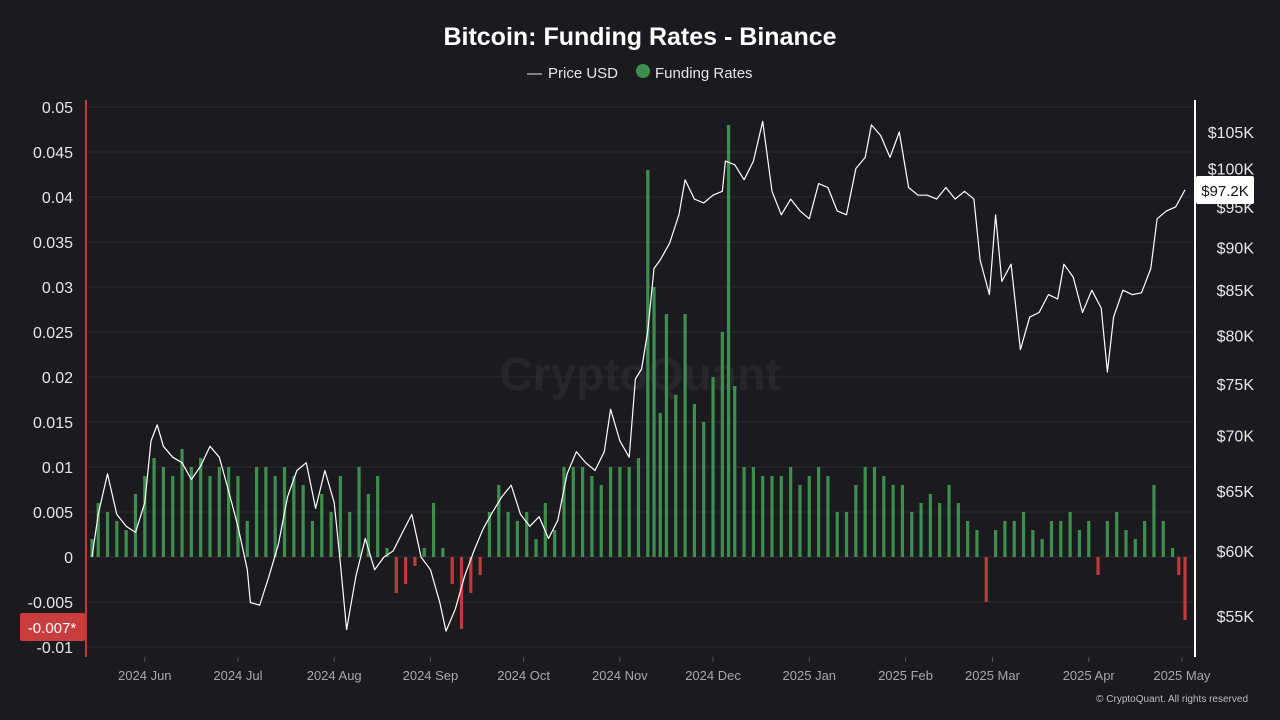  Describe the element at coordinates (810, 675) in the screenshot. I see `x-tick-label: 2025 Jan` at that location.